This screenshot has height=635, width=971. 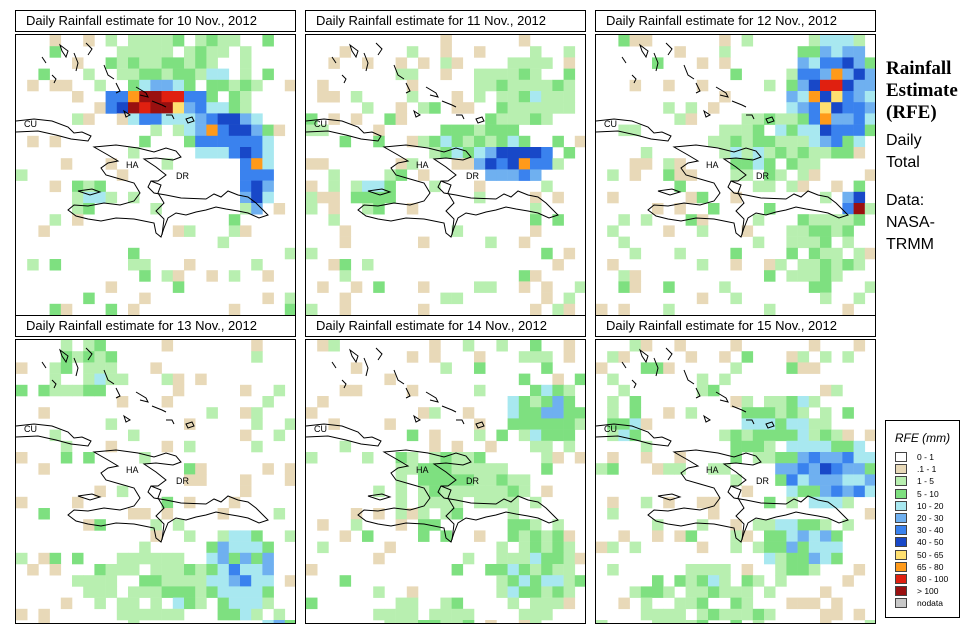 I want to click on gonave-island-outline, so click(x=379, y=192).